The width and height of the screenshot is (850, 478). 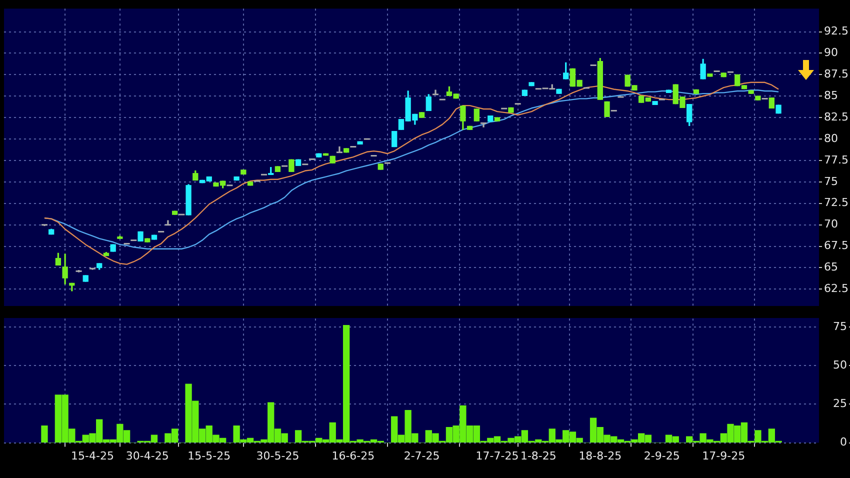 What do you see at coordinates (662, 455) in the screenshot?
I see `x-tick-label: 2-9-25` at bounding box center [662, 455].